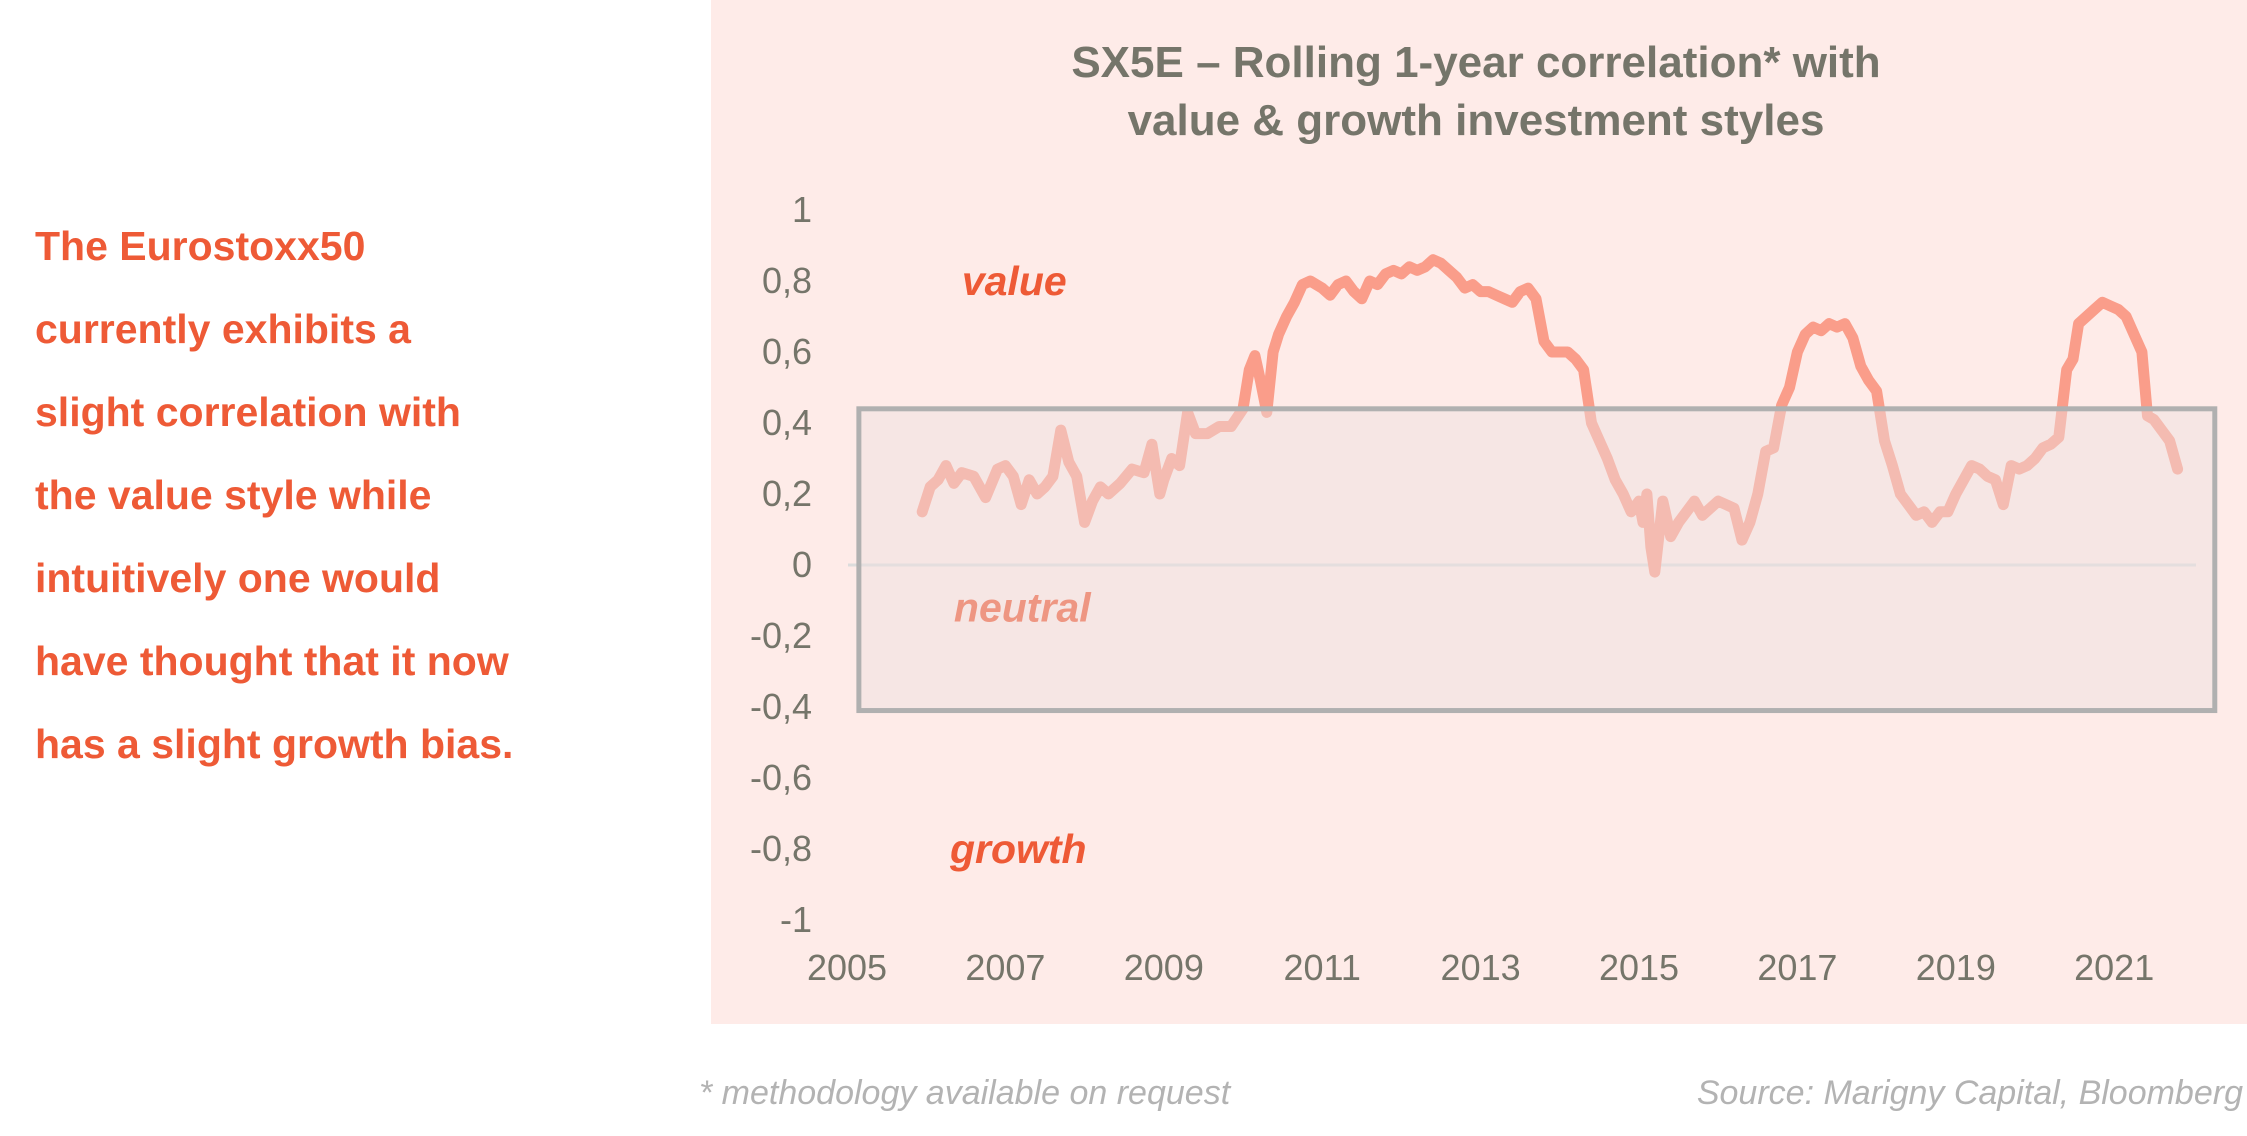 The image size is (2247, 1136). I want to click on x-tick-label: 2007, so click(1005, 967).